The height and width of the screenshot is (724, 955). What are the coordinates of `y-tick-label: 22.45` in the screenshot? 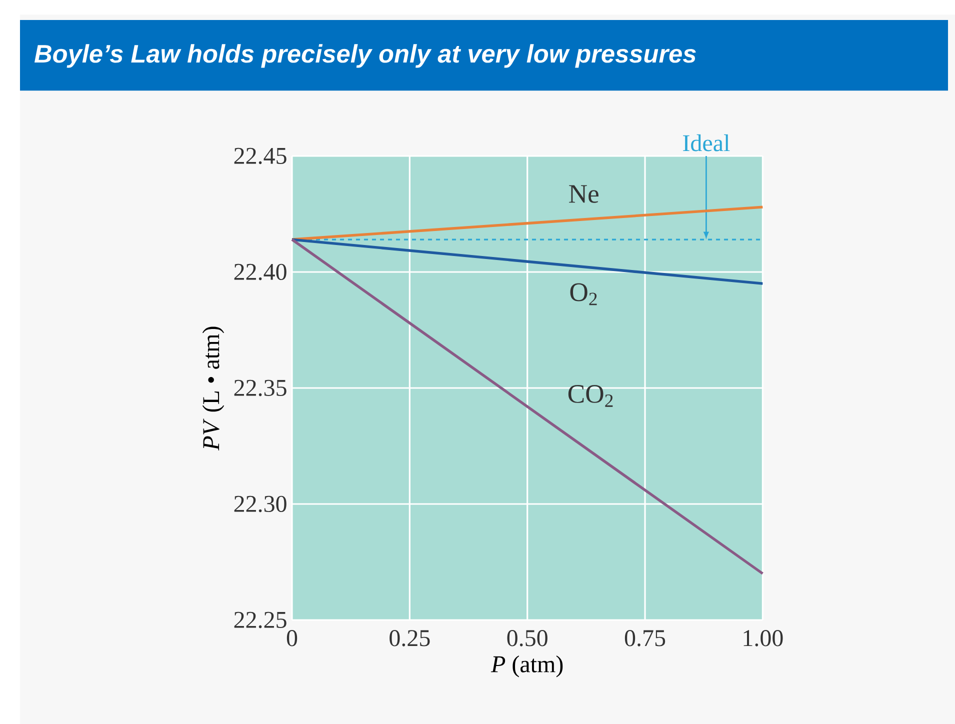 It's located at (260, 156).